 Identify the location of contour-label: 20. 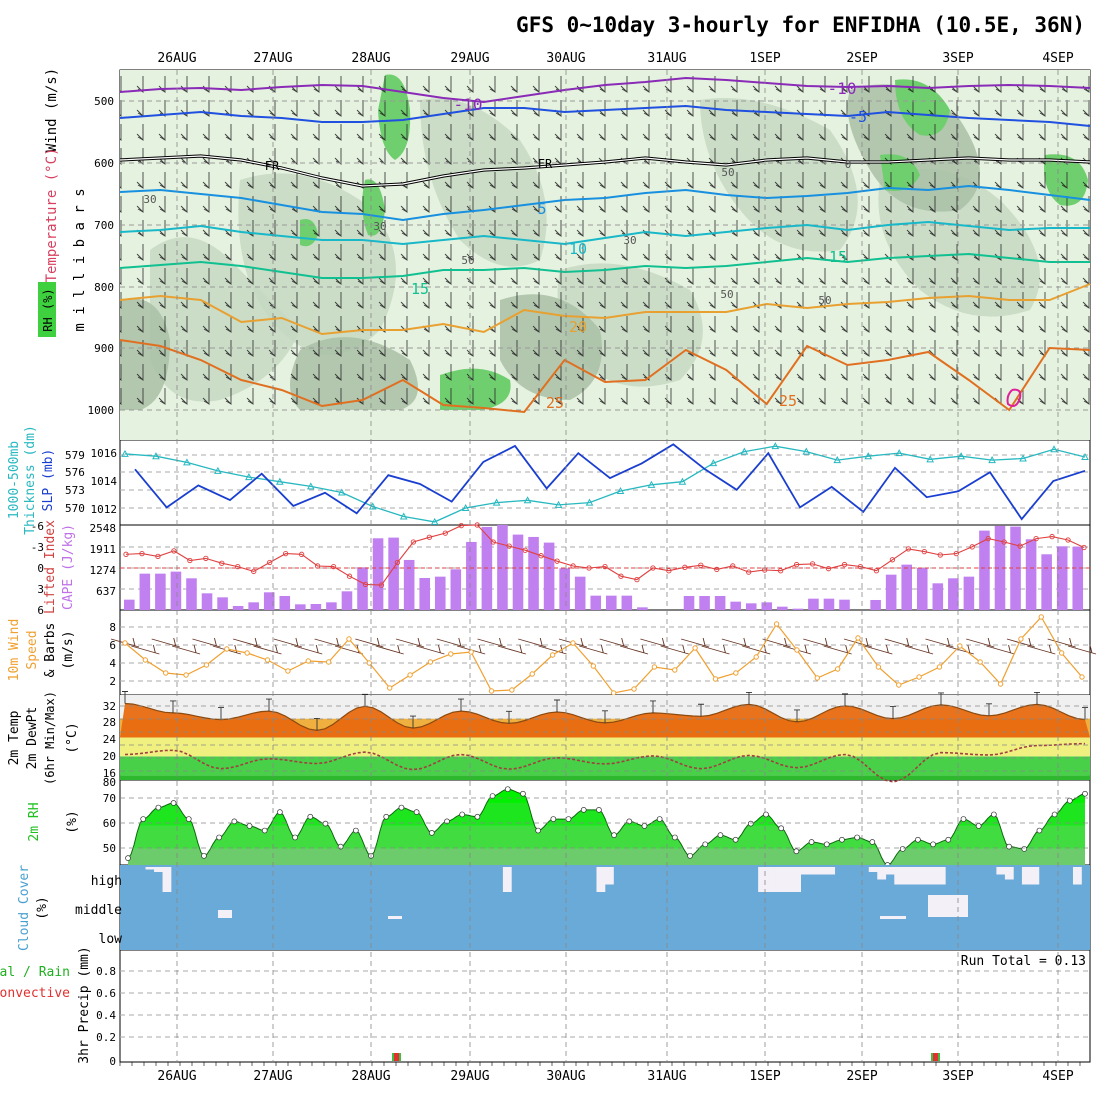
(578, 327).